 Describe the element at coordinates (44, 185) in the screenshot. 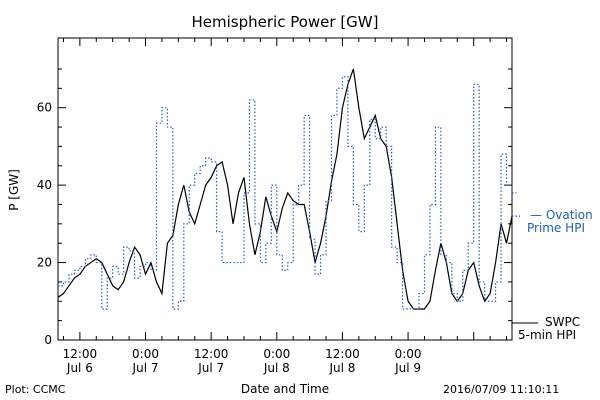

I see `y-tick-label: 40` at that location.